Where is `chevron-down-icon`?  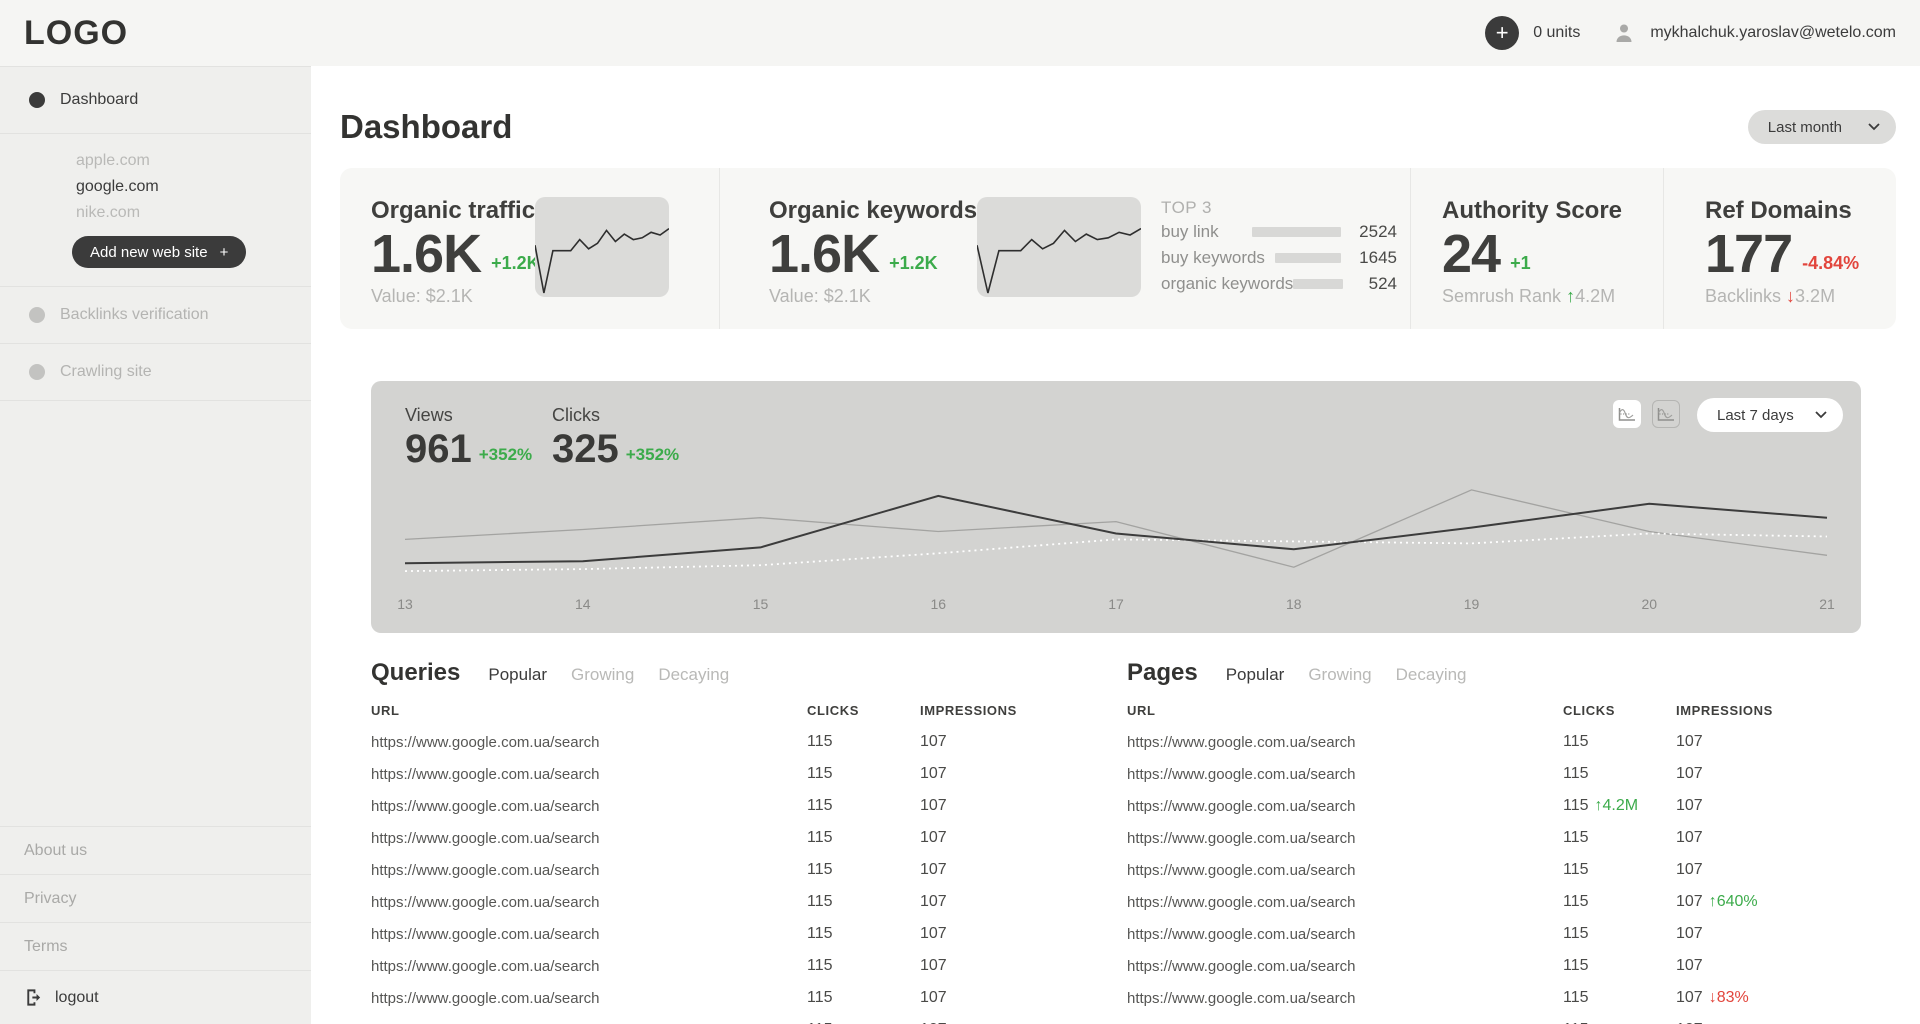
chevron-down-icon is located at coordinates (1821, 415).